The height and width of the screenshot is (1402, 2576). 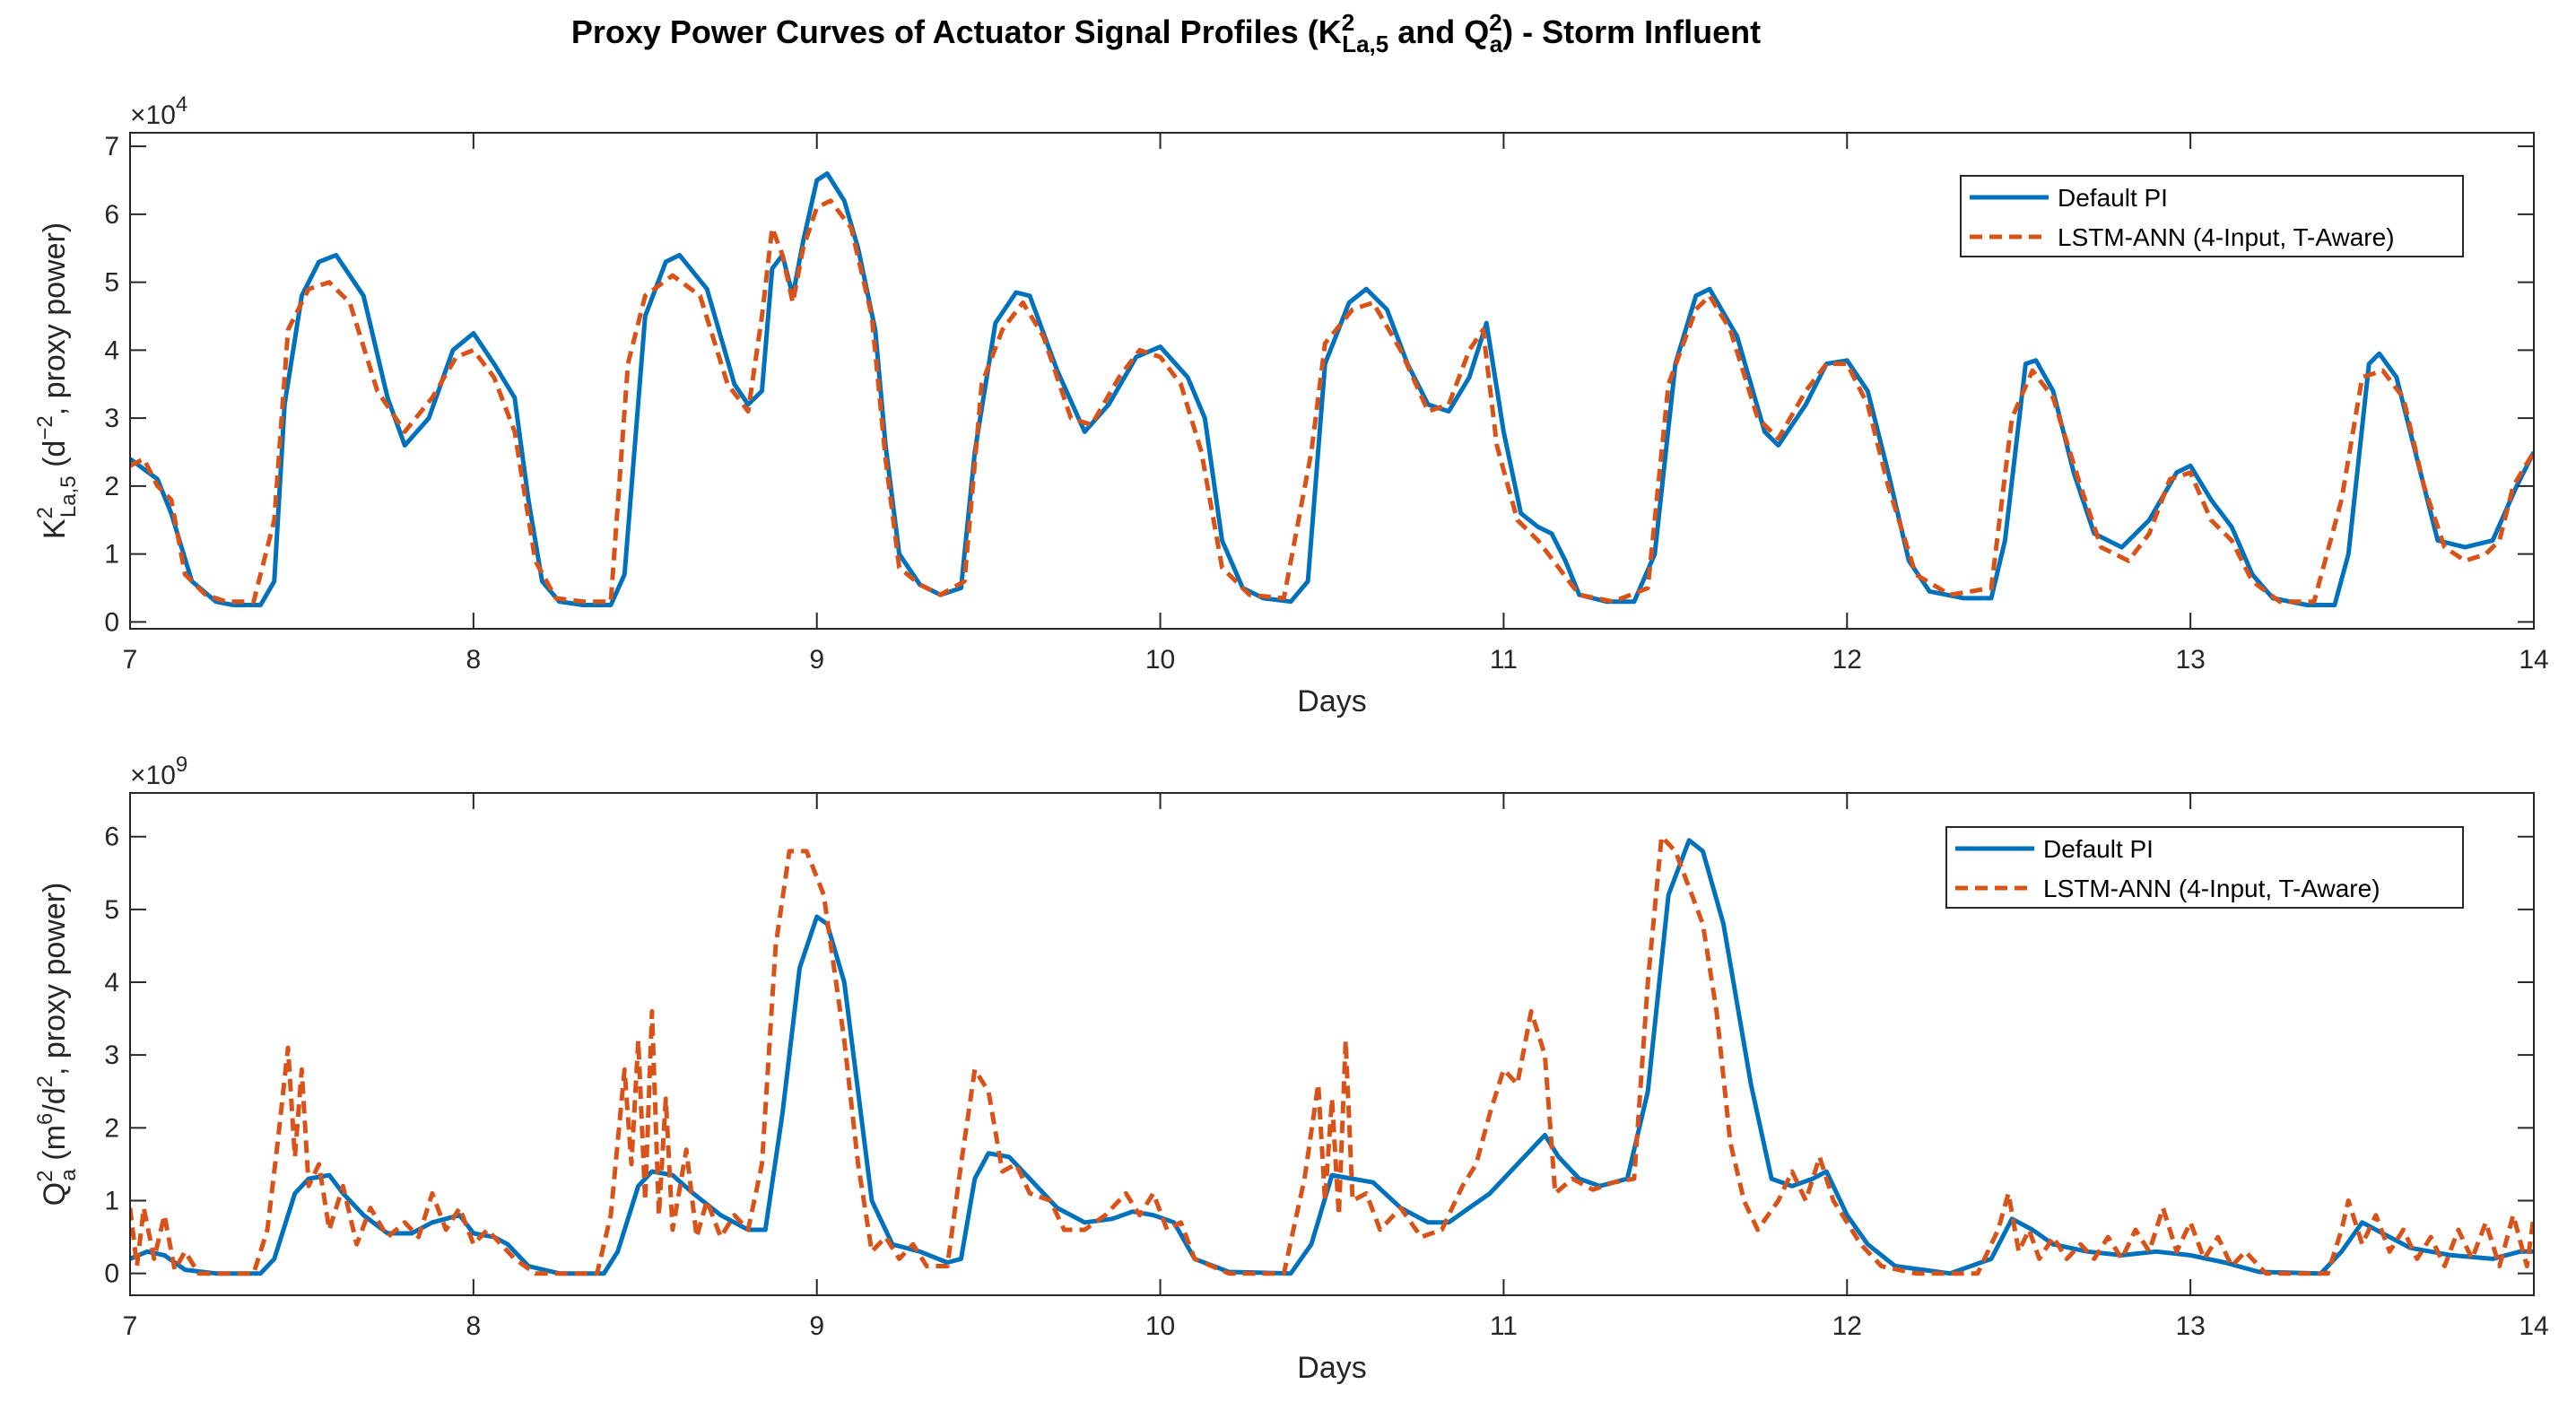 What do you see at coordinates (158, 772) in the screenshot?
I see `y-multiplier: ×10⁹` at bounding box center [158, 772].